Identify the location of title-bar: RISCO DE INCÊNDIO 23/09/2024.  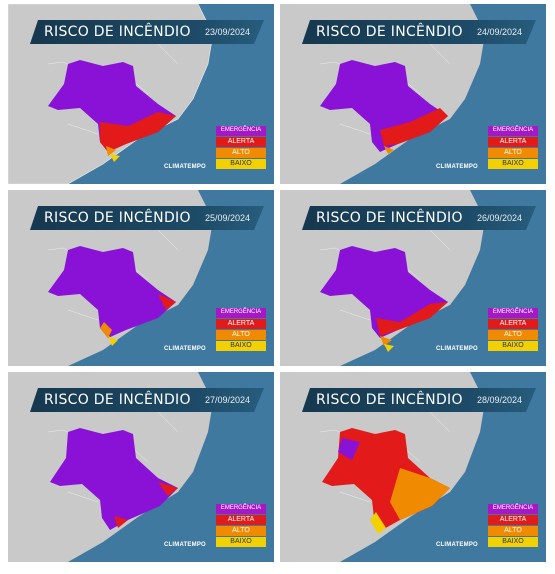
(147, 32).